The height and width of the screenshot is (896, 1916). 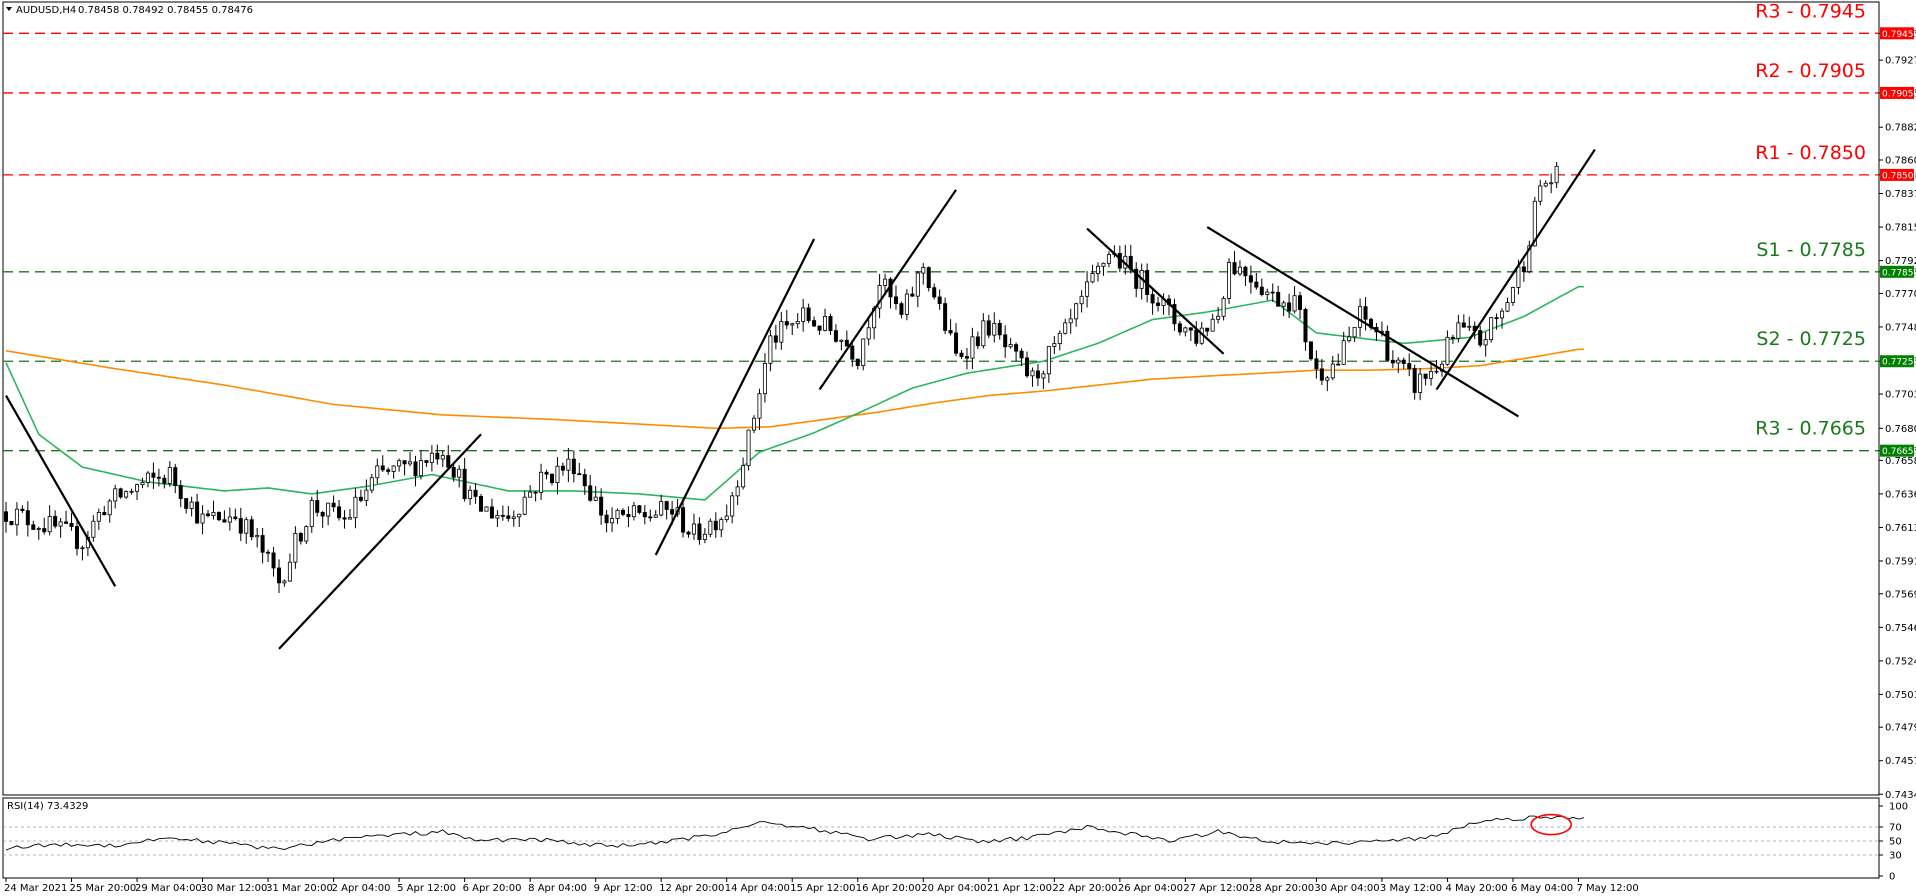 I want to click on level-price-tag, so click(x=1897, y=271).